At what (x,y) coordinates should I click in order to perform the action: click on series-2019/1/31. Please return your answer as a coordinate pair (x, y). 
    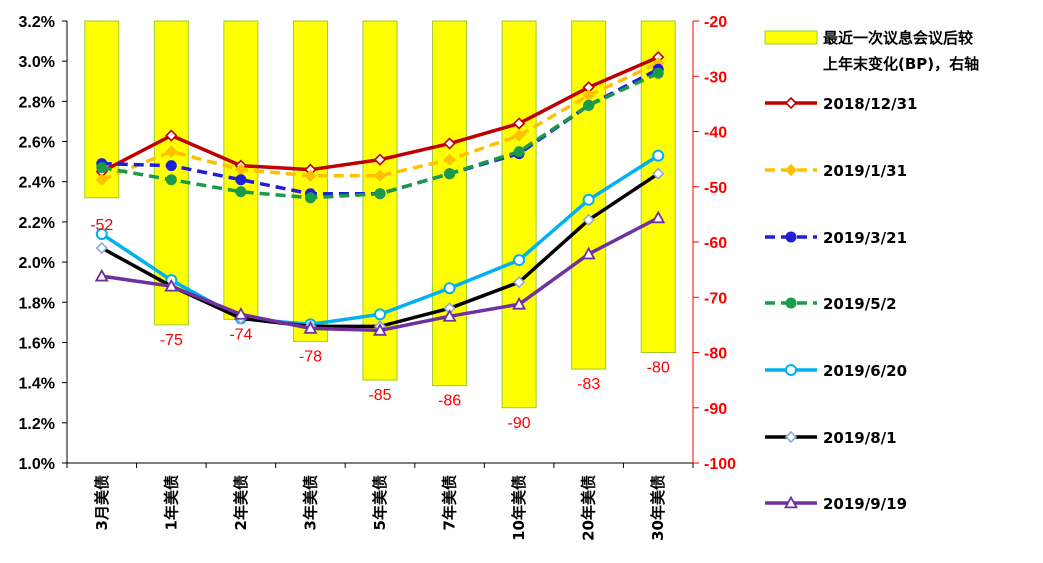
    Looking at the image, I should click on (380, 121).